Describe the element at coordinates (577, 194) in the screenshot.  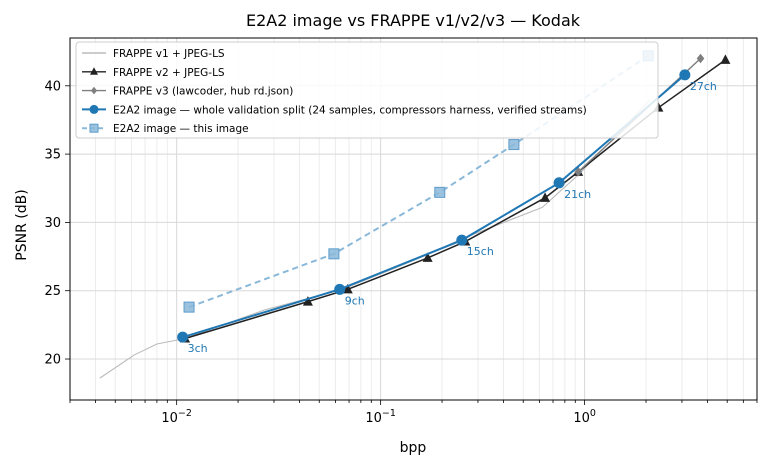
I see `point-annotation: 21ch` at that location.